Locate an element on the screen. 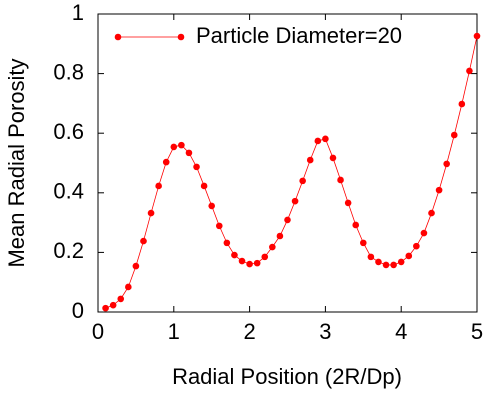  x-tick-label: 4 is located at coordinates (401, 331).